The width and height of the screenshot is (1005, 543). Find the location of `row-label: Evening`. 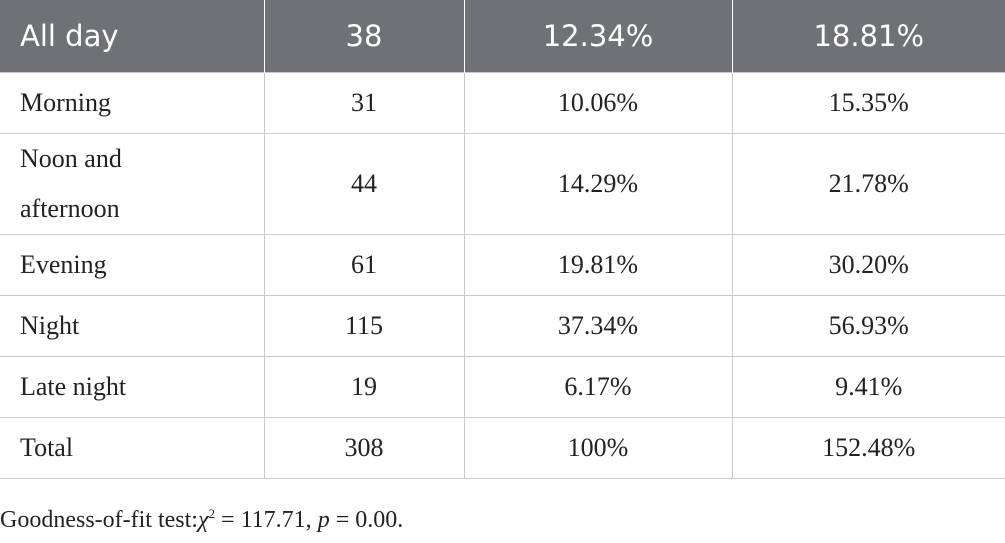

row-label: Evening is located at coordinates (132, 265).